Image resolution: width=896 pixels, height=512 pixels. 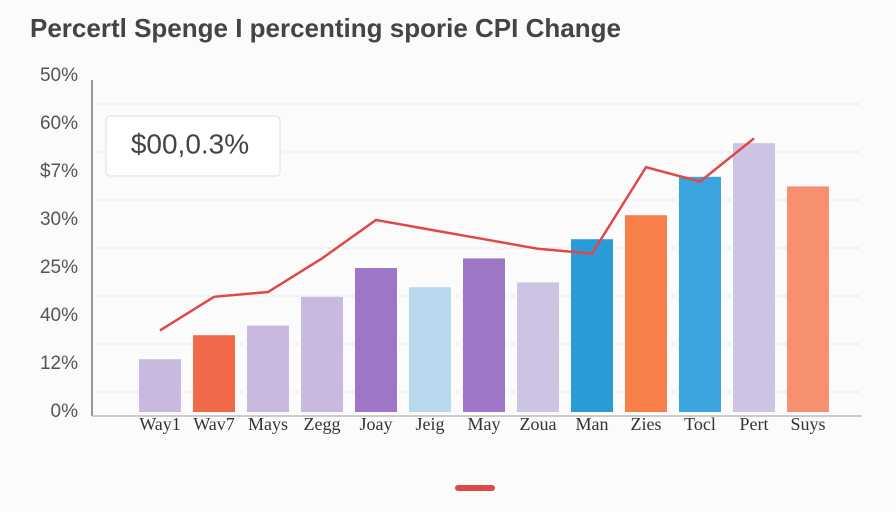 I want to click on x-tick-label: Man, so click(x=592, y=424).